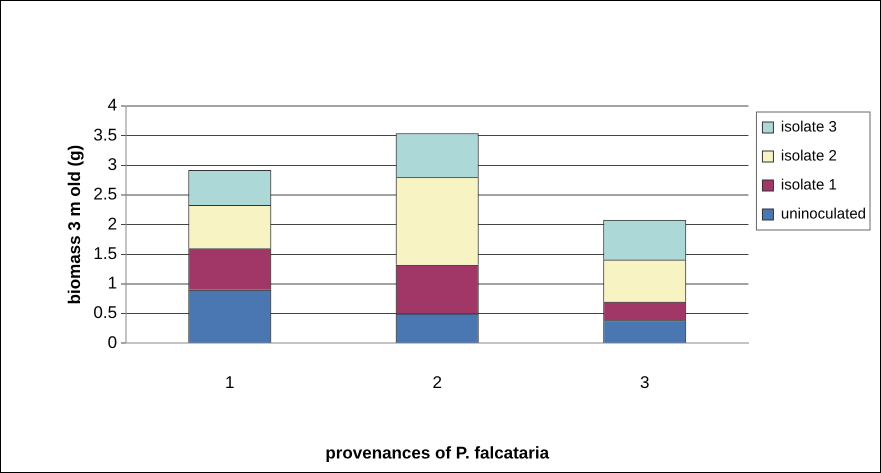  What do you see at coordinates (808, 156) in the screenshot?
I see `legend-label: isolate 2` at bounding box center [808, 156].